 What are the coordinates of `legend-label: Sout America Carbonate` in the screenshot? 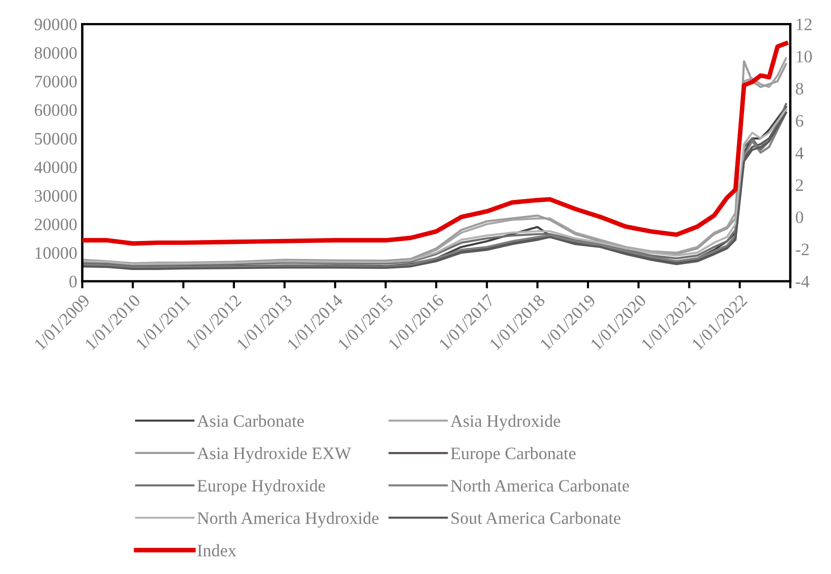 It's located at (535, 518).